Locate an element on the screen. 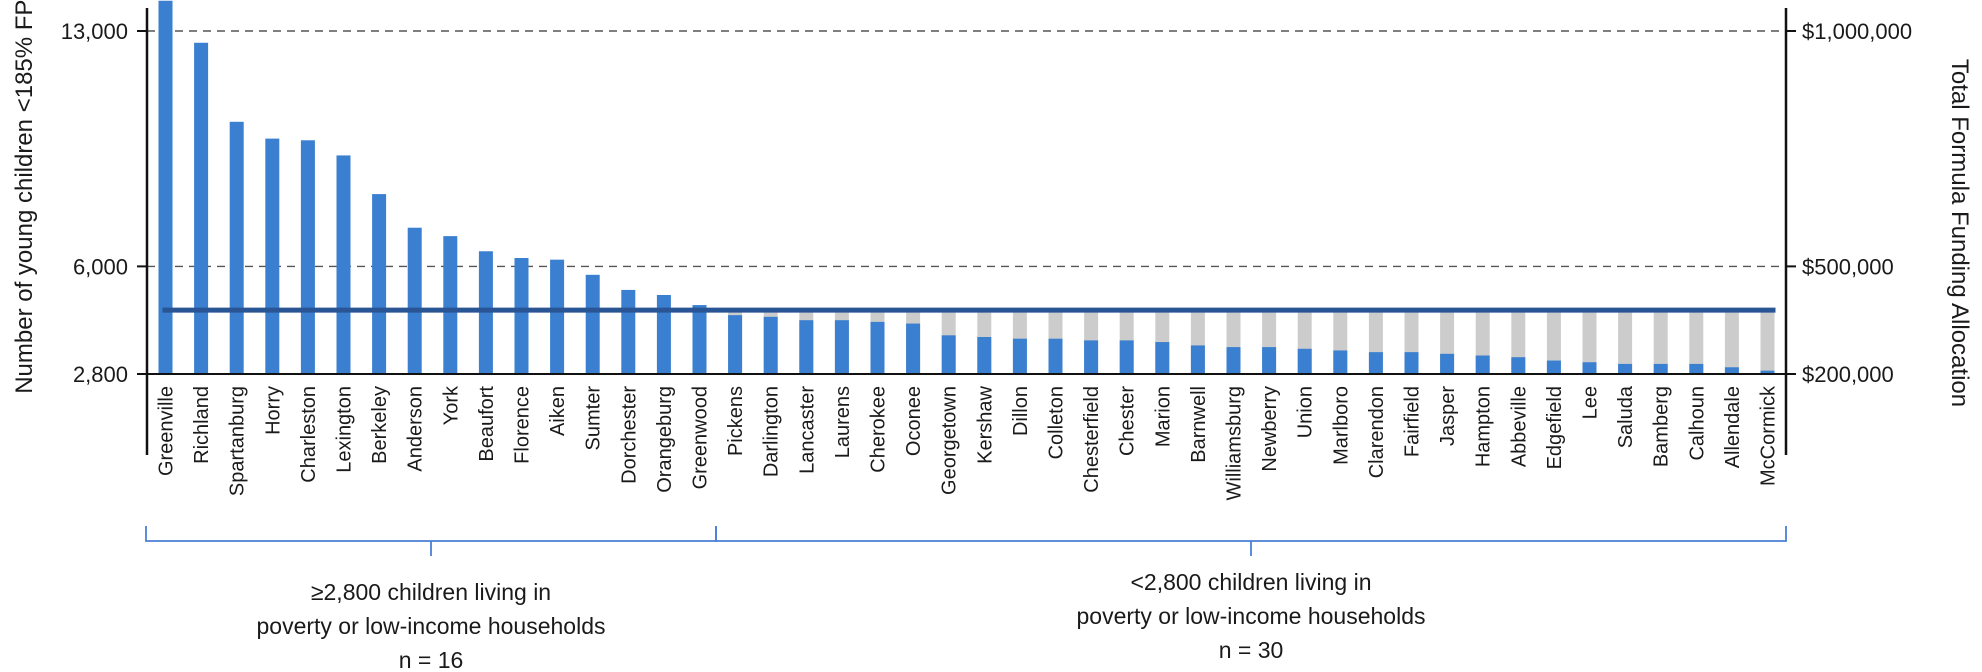 The width and height of the screenshot is (1982, 672). left-axis-title: Number of young children <185% FPL is located at coordinates (24, 197).